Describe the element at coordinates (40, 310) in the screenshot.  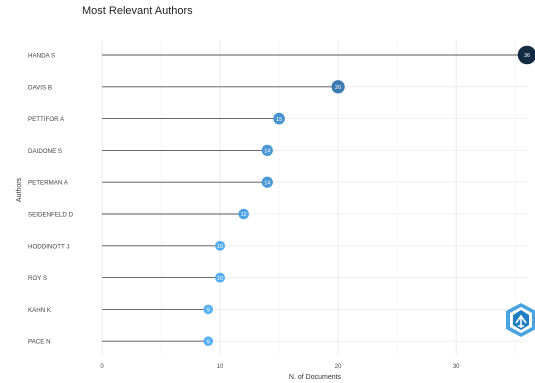
I see `category-tick-label: KAHN K` at that location.